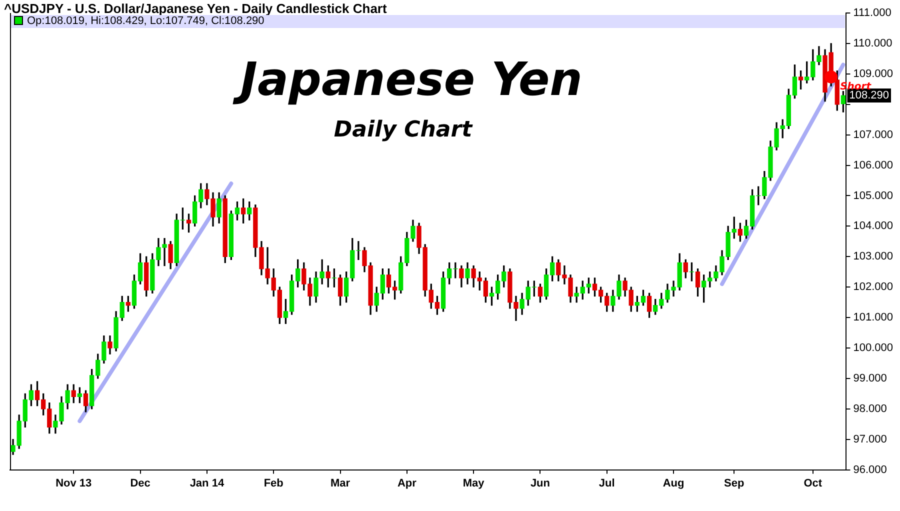 Image resolution: width=900 pixels, height=511 pixels. I want to click on x-tick-label: Jun, so click(540, 483).